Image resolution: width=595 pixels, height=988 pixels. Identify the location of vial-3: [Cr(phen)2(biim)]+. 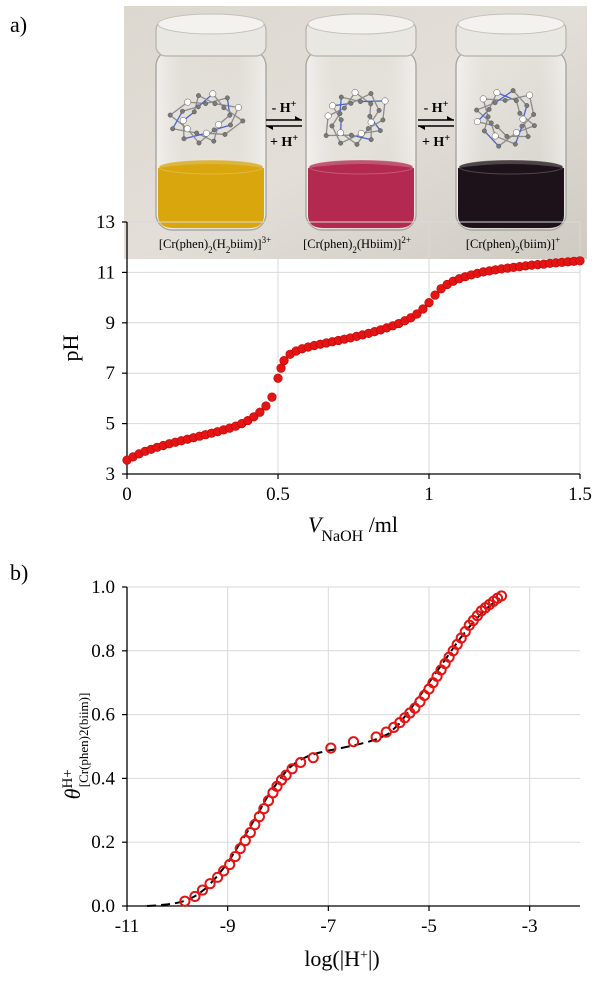
(511, 134).